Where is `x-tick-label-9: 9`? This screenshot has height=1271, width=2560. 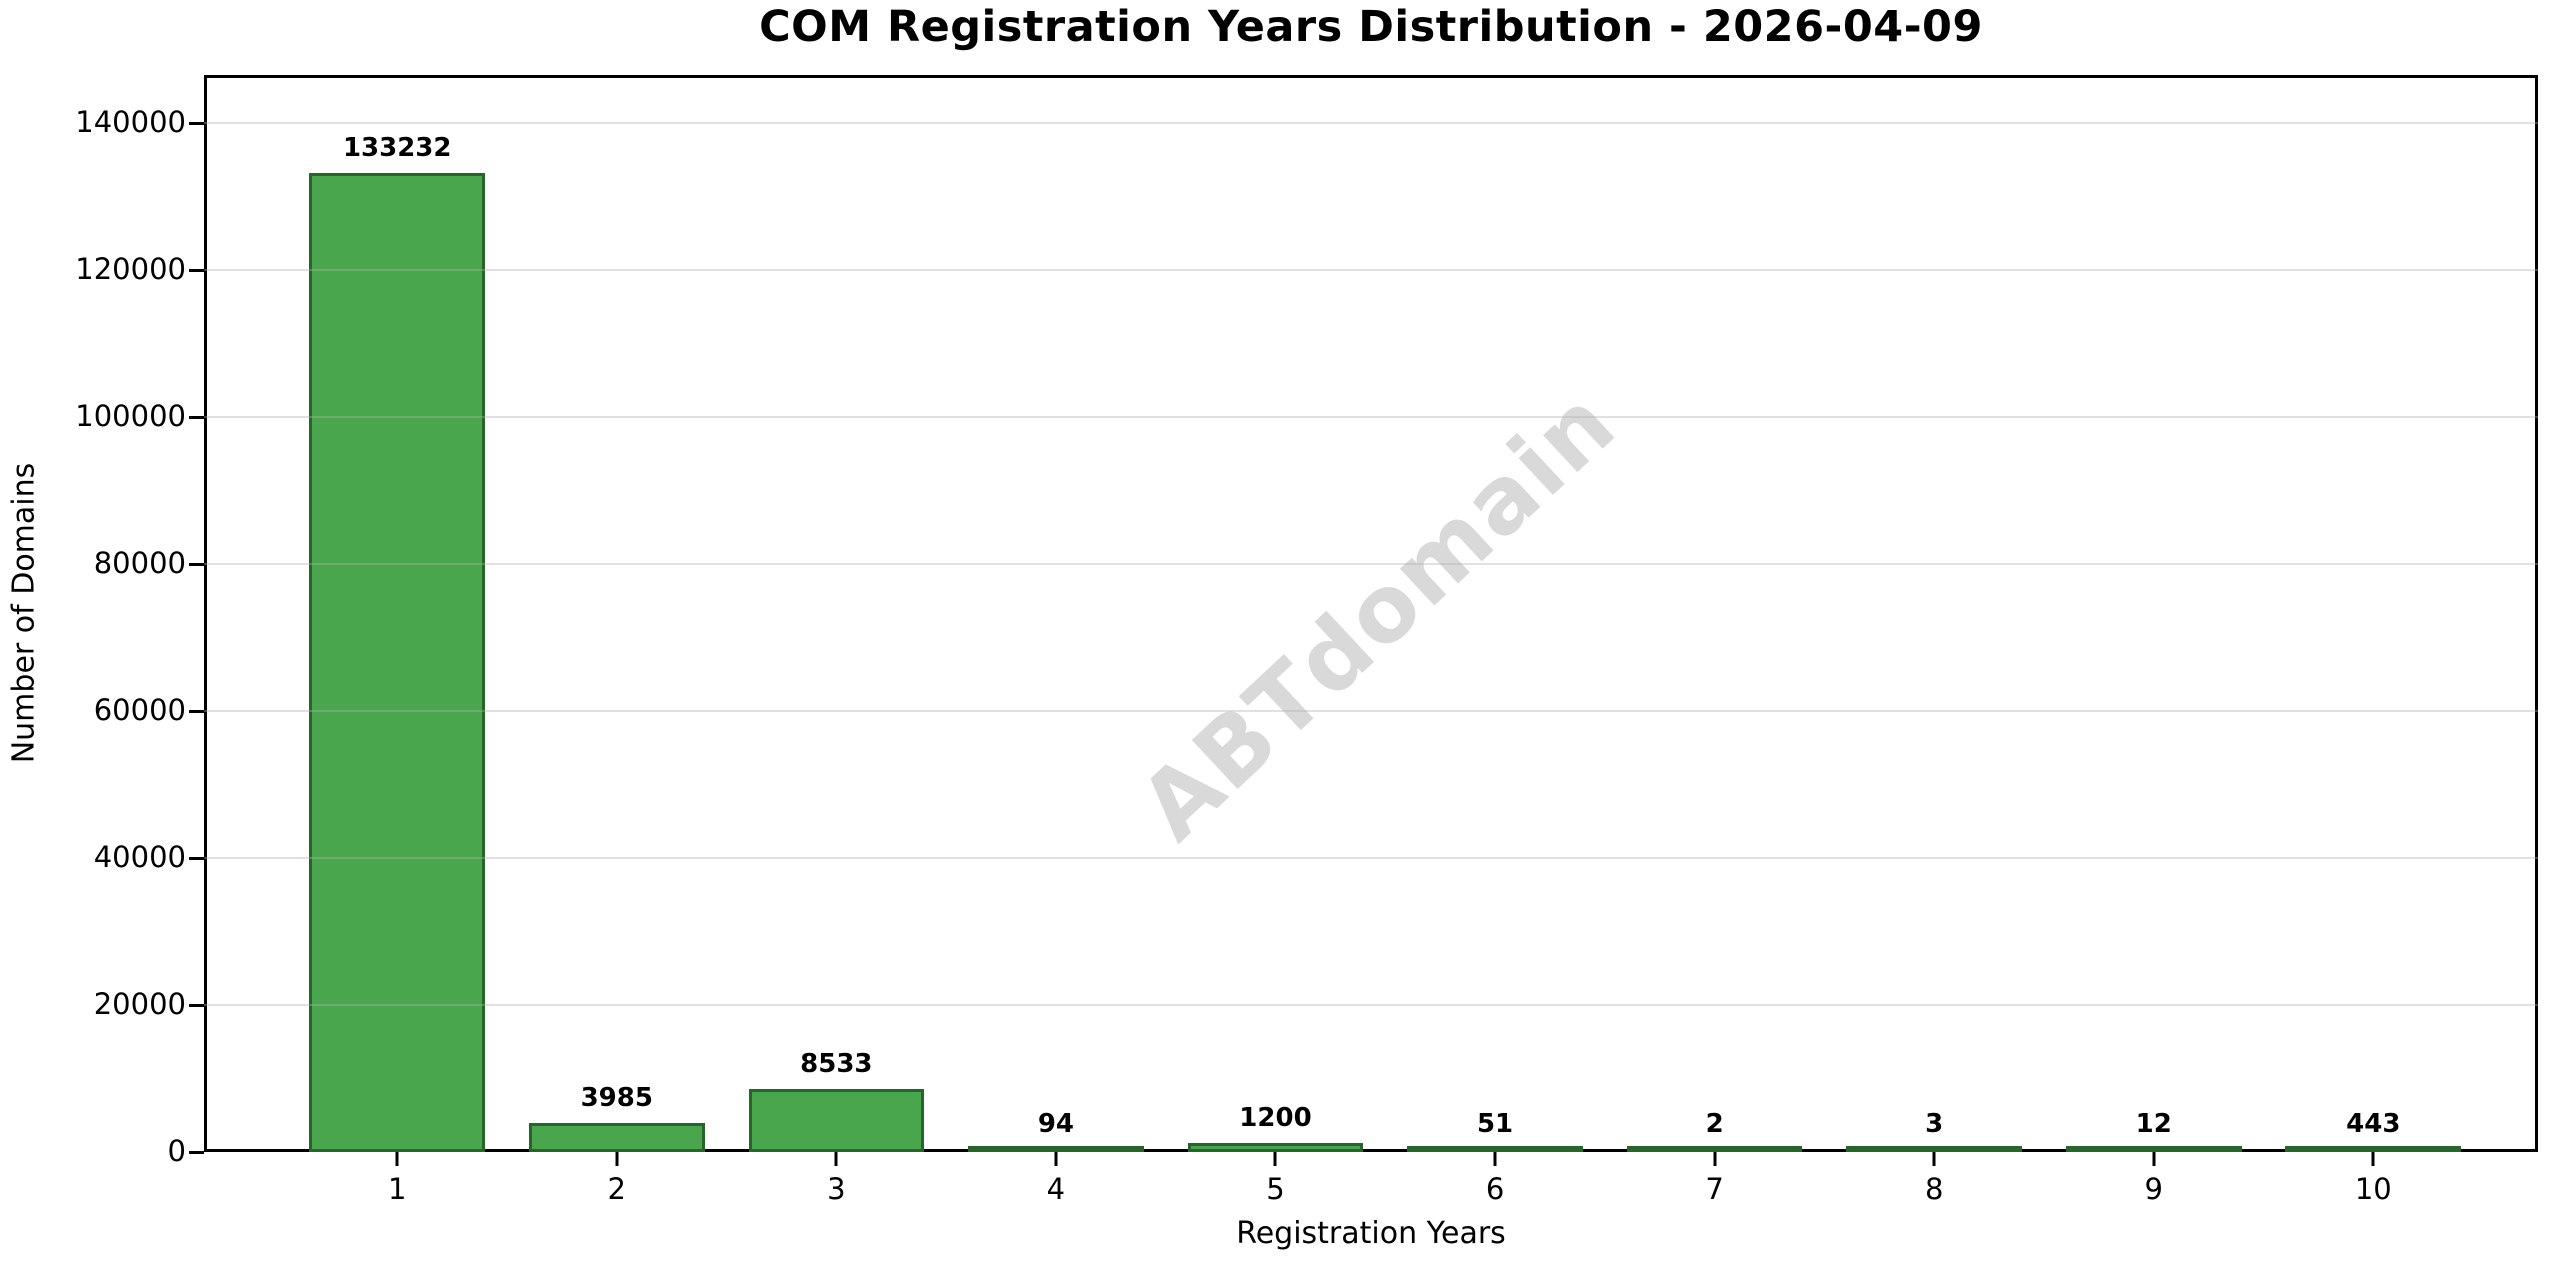 x-tick-label-9: 9 is located at coordinates (2153, 1189).